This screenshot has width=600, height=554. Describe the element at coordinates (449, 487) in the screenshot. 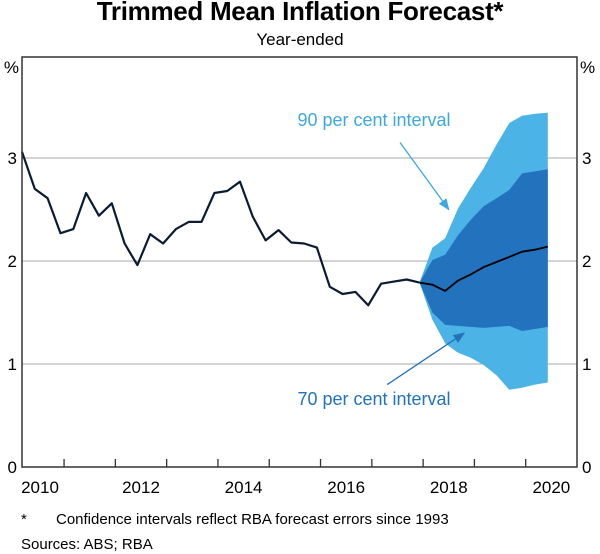

I see `x-tick-label-2018: 2018` at that location.